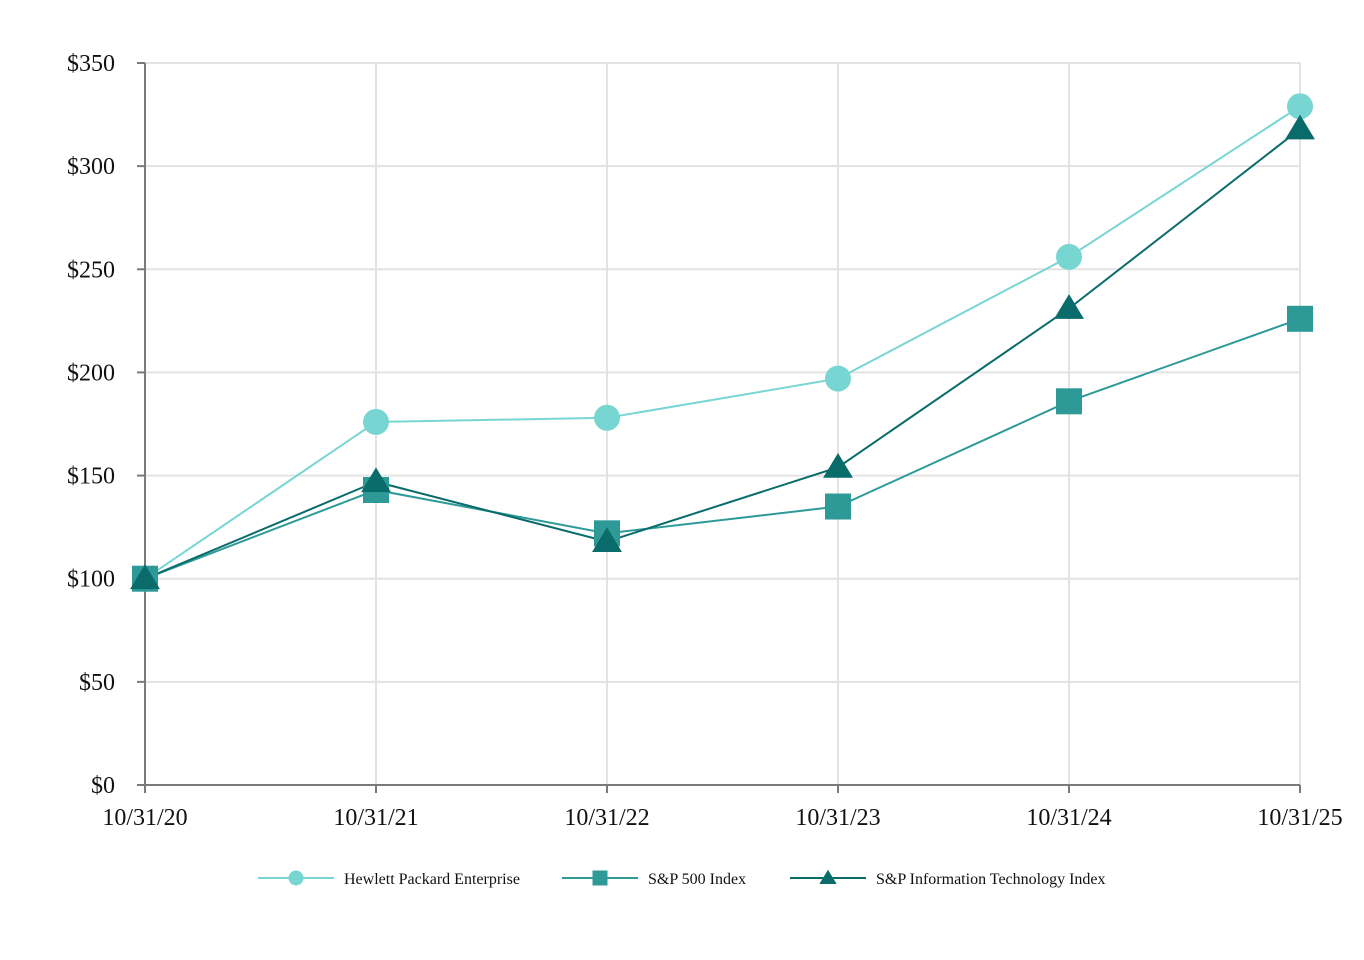 The width and height of the screenshot is (1364, 960). Describe the element at coordinates (1299, 818) in the screenshot. I see `x-tick-label: 10/31/25` at that location.